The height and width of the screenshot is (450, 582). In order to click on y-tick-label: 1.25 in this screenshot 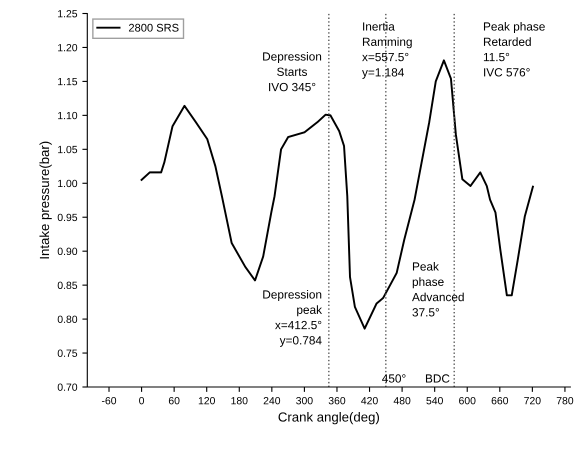, I will do `click(68, 14)`.